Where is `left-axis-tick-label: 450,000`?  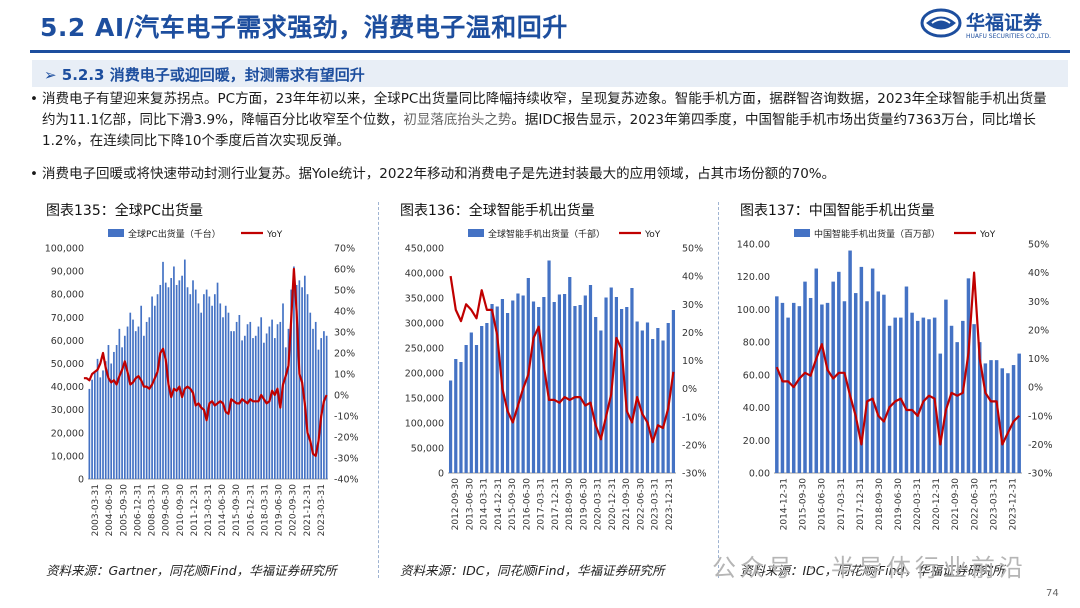
left-axis-tick-label: 450,000 is located at coordinates (424, 249).